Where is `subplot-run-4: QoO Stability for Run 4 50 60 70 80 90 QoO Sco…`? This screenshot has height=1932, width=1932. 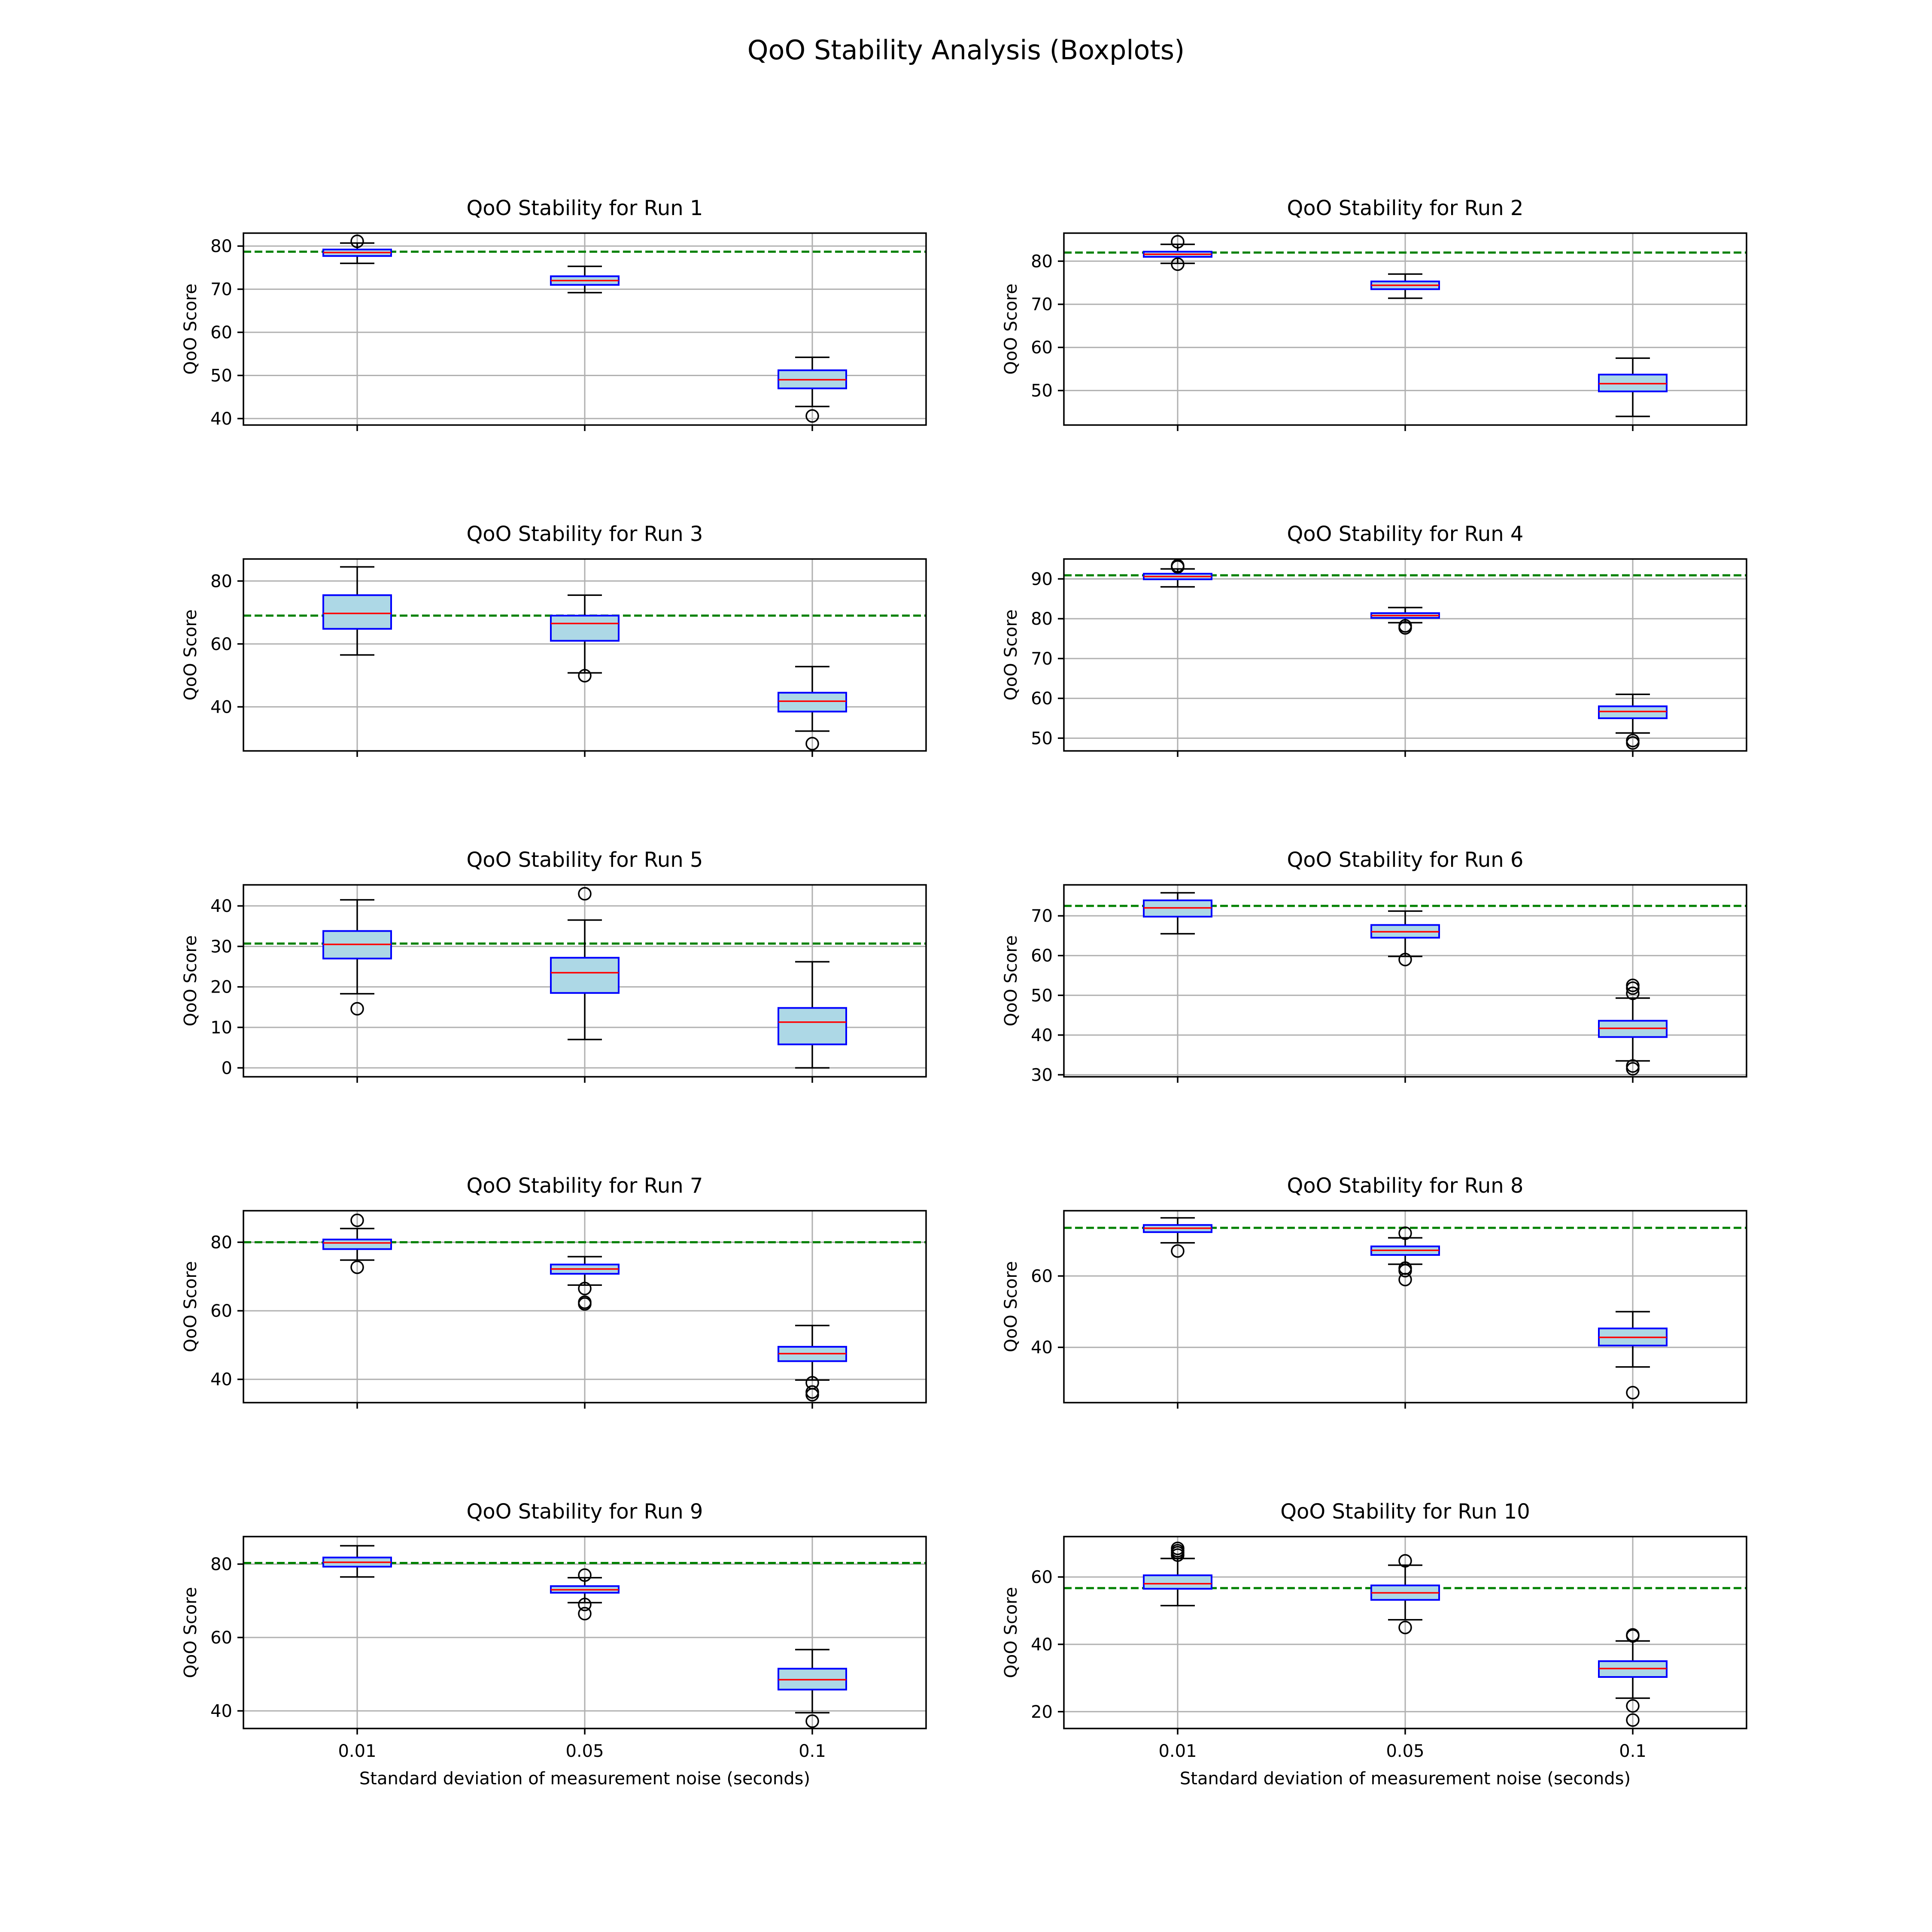 subplot-run-4: QoO Stability for Run 4 50 60 70 80 90 QoO Sco… is located at coordinates (1374, 640).